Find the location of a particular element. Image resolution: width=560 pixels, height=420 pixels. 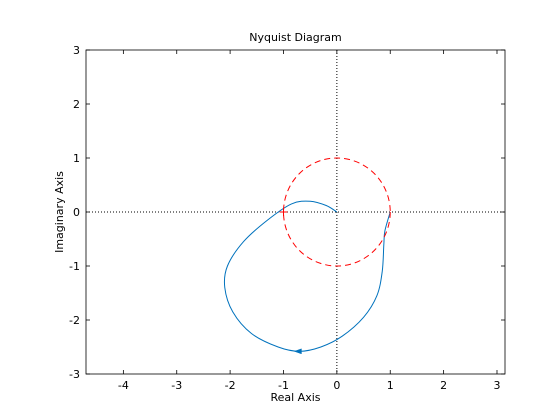

critical-point-marker is located at coordinates (283, 212).